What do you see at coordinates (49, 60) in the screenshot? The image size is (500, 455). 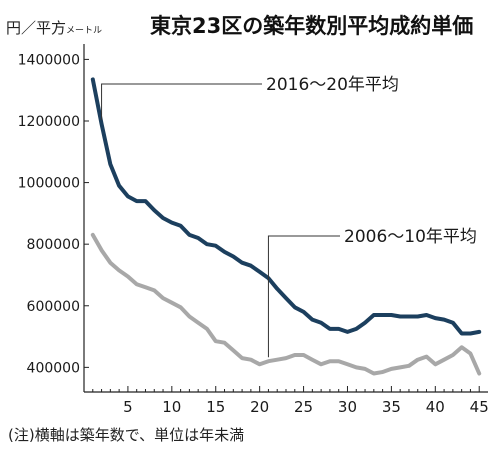 I see `y-tick-label: 1400000` at bounding box center [49, 60].